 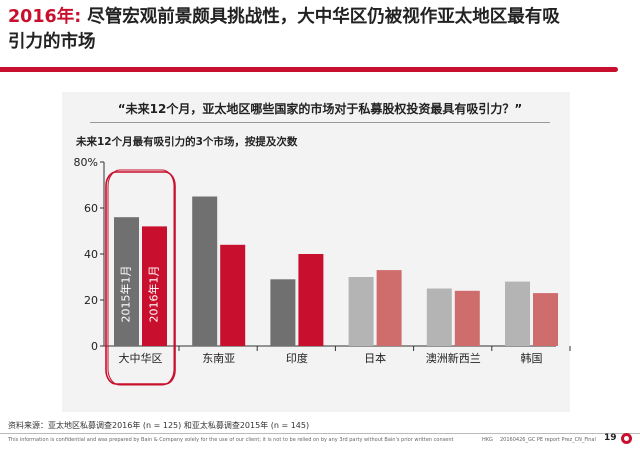 What do you see at coordinates (45, 17) in the screenshot?
I see `title-year: 2016年:` at bounding box center [45, 17].